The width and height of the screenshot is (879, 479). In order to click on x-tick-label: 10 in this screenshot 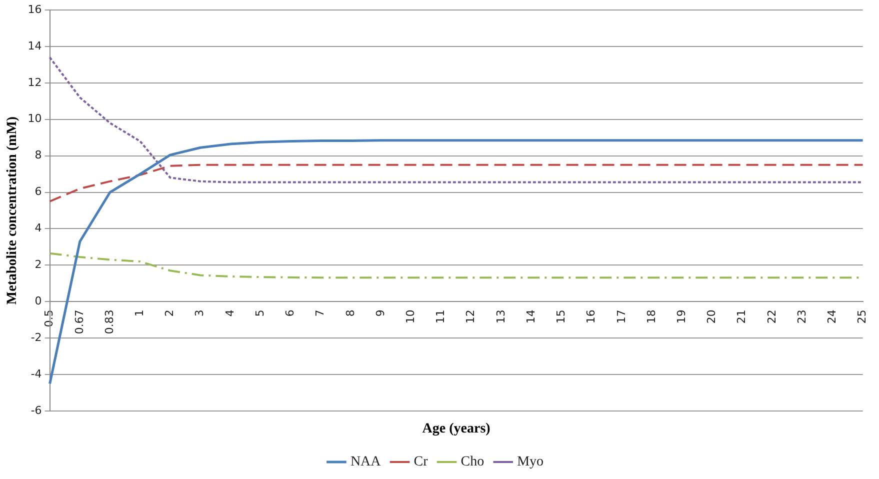, I will do `click(410, 317)`.